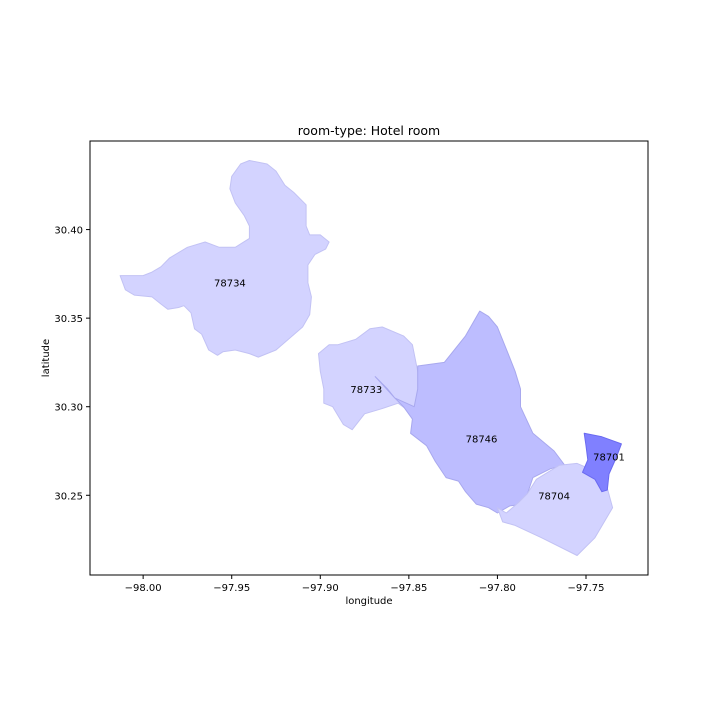 This screenshot has width=720, height=724. Describe the element at coordinates (408, 588) in the screenshot. I see `x-tick-label: −97.85` at that location.